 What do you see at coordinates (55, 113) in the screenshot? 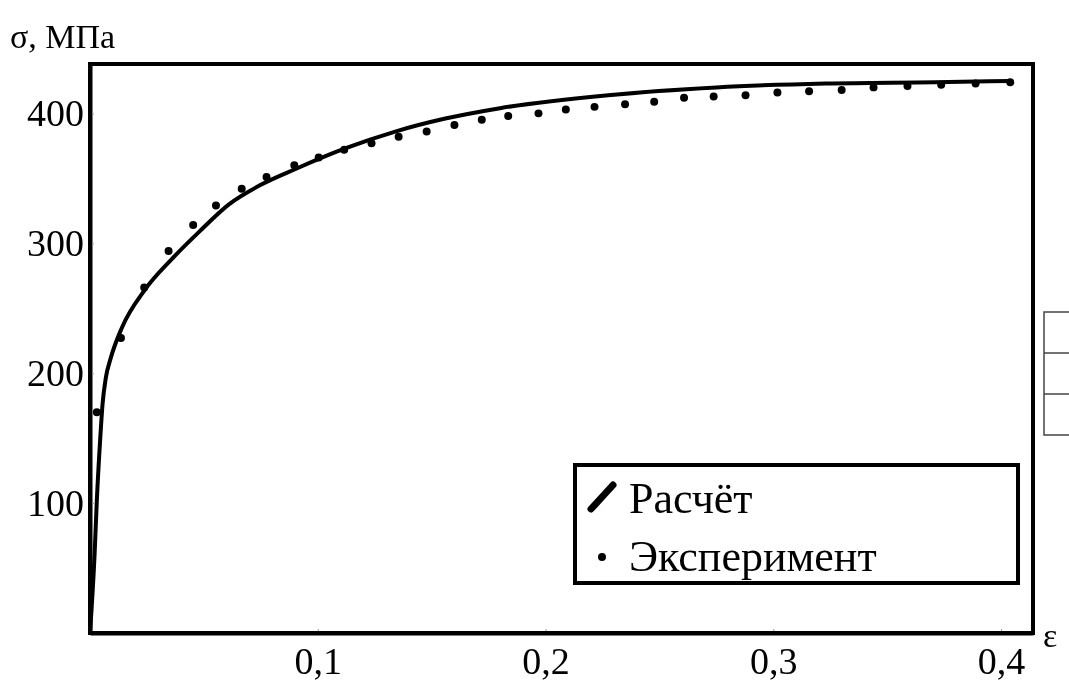
I see `y-tick-label: 400` at bounding box center [55, 113].